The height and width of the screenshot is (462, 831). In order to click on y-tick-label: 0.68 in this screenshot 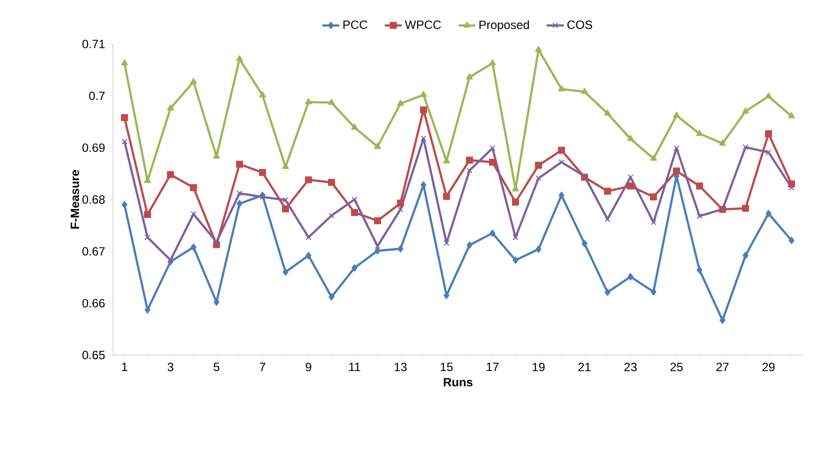, I will do `click(93, 199)`.